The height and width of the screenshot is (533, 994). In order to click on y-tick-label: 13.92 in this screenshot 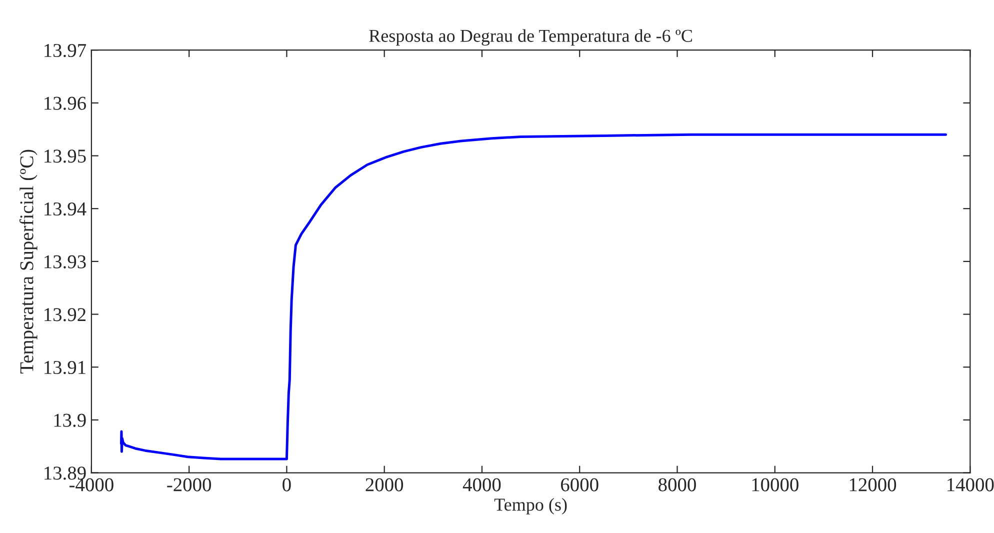, I will do `click(65, 315)`.